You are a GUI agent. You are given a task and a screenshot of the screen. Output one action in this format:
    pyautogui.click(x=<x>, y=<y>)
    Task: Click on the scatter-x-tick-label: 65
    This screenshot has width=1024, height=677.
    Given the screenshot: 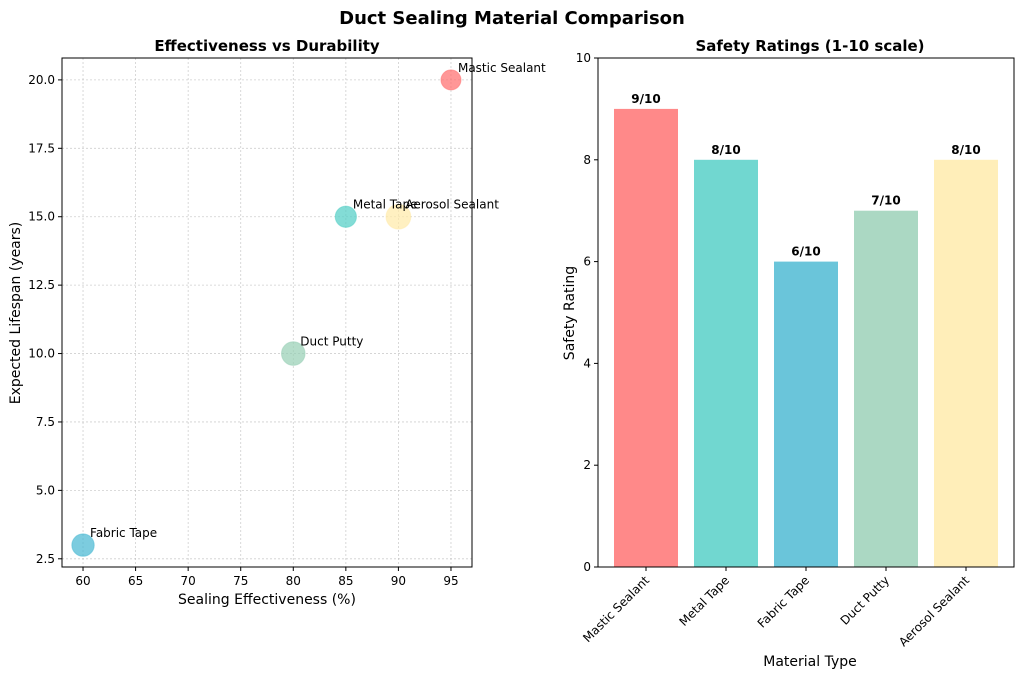 What is the action you would take?
    pyautogui.click(x=135, y=581)
    